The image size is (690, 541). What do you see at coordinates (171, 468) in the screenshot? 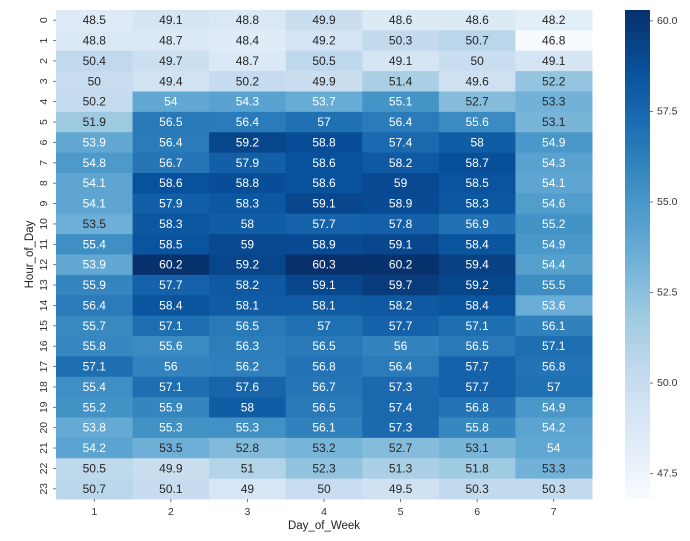
I see `cell-value-label: 49.9` at bounding box center [171, 468].